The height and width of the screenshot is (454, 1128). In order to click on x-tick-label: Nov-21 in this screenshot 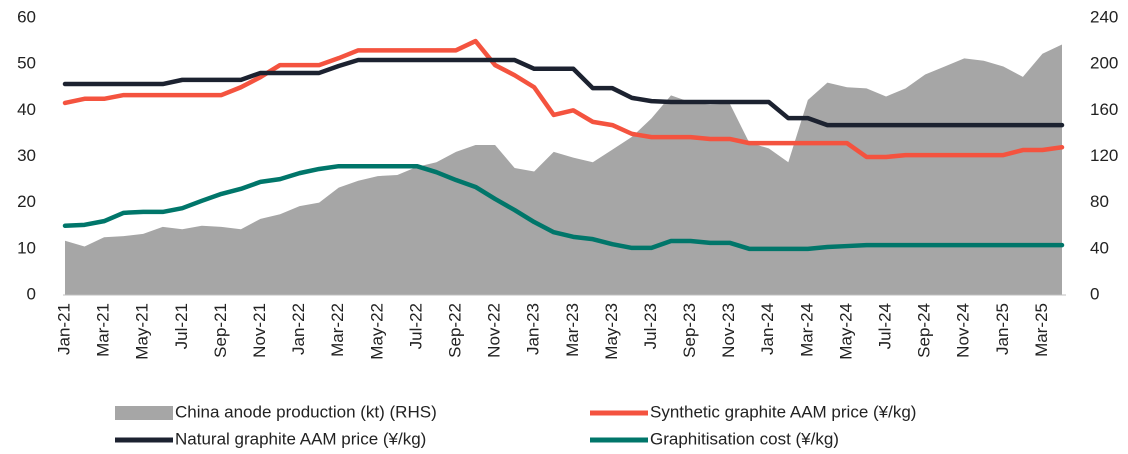, I will do `click(259, 330)`.